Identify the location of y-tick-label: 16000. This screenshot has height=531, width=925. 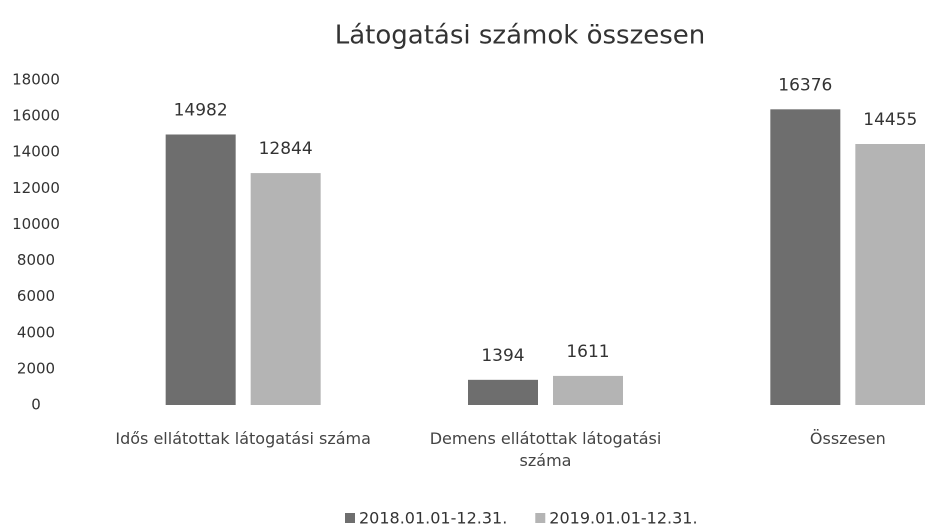
(36, 116).